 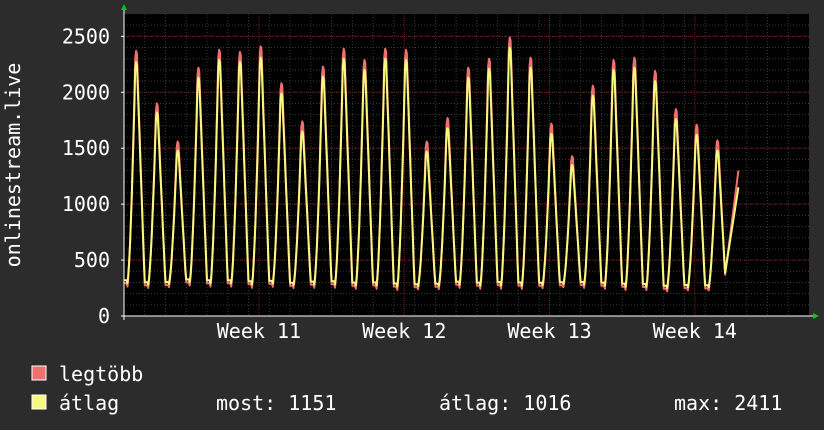 What do you see at coordinates (86, 36) in the screenshot?
I see `y-tick-label: 2500` at bounding box center [86, 36].